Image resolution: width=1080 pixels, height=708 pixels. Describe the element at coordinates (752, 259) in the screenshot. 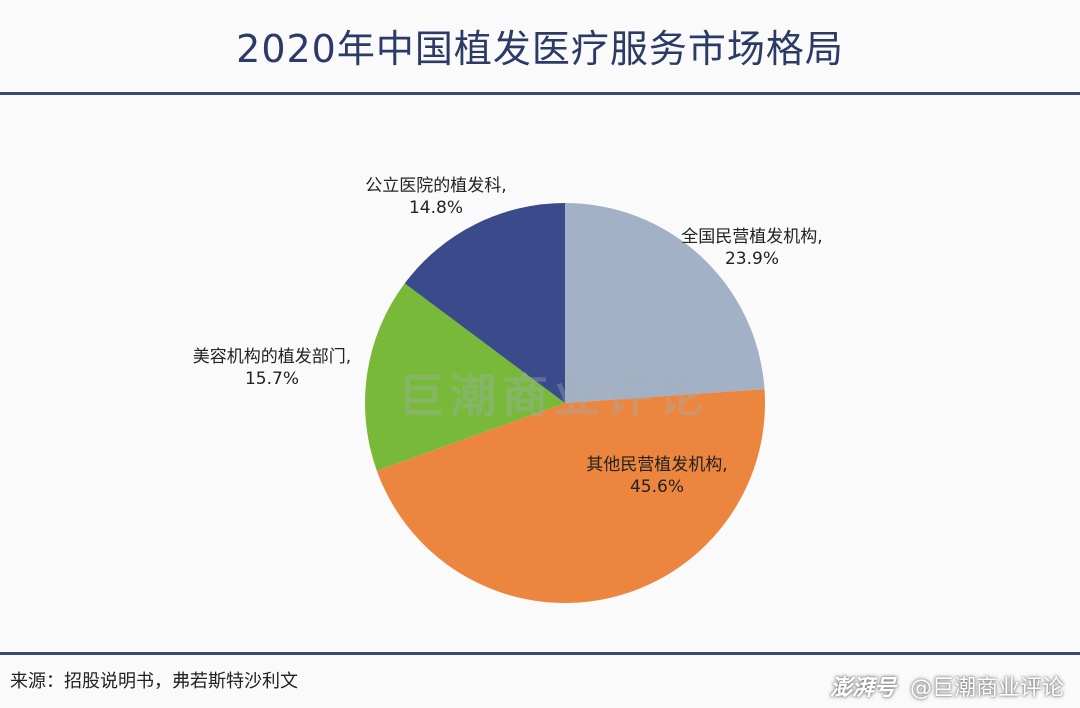

I see `slice-value-label: 23.9%` at that location.